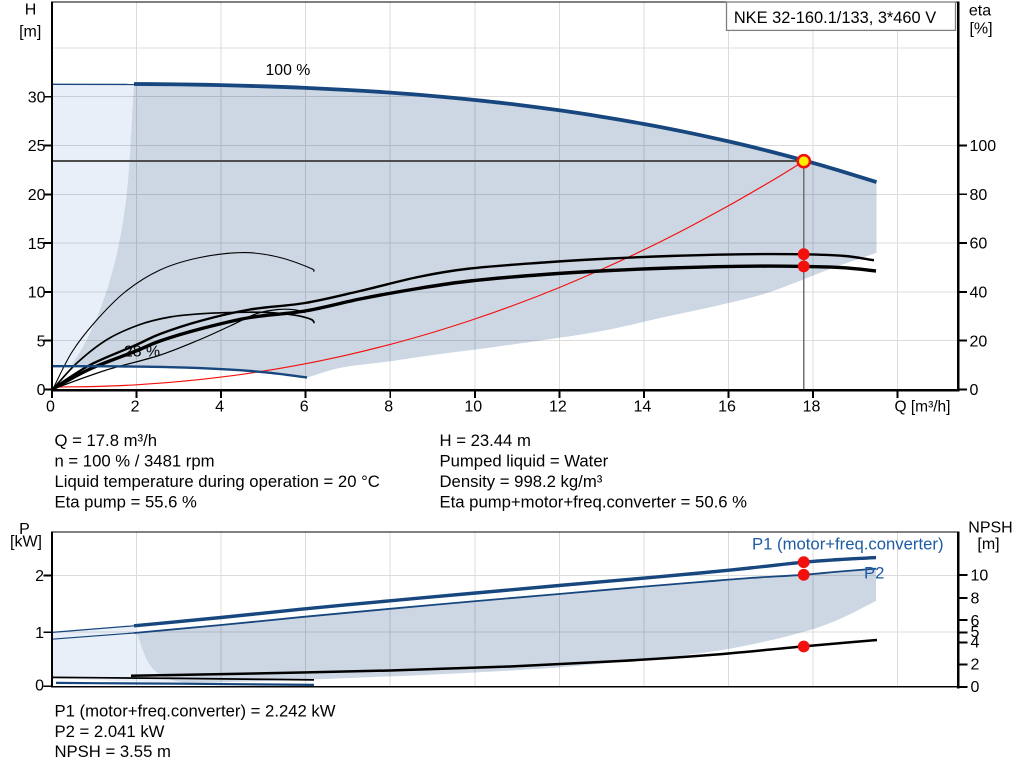 The height and width of the screenshot is (781, 1024). I want to click on svg-text:P1 (motor+freq.converter) = 2.: P1 (motor+freq.converter) = 2.242 kW, so click(195, 710).